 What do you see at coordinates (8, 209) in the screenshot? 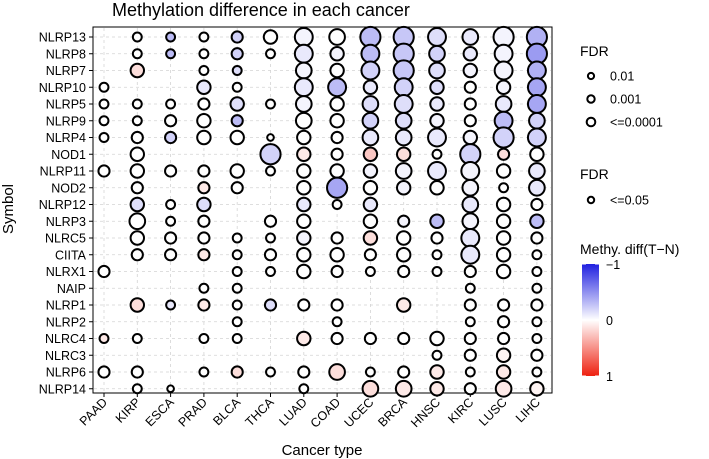
I see `y-axis-title: Symbol` at bounding box center [8, 209].